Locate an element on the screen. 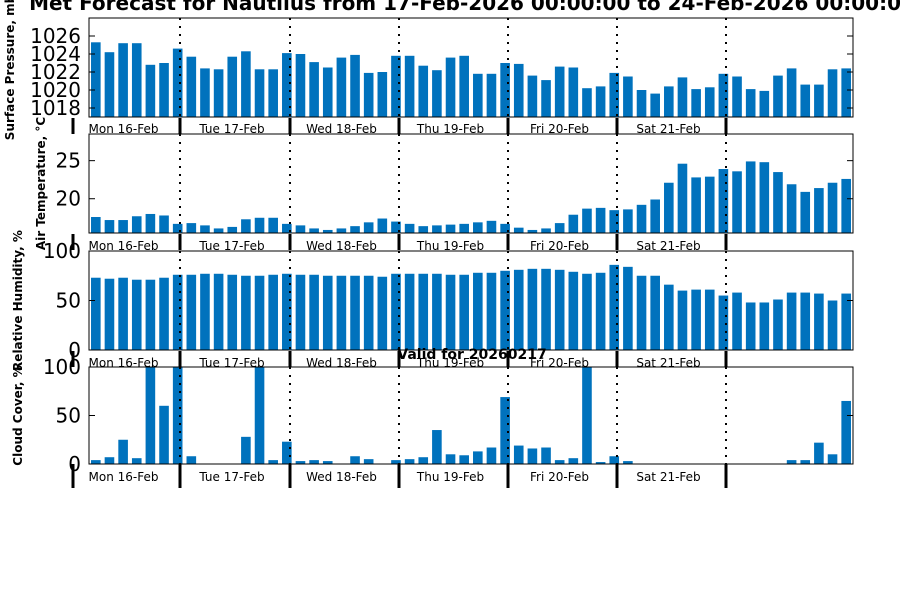 The image size is (900, 600). ytick-label: 1024 is located at coordinates (55, 54).